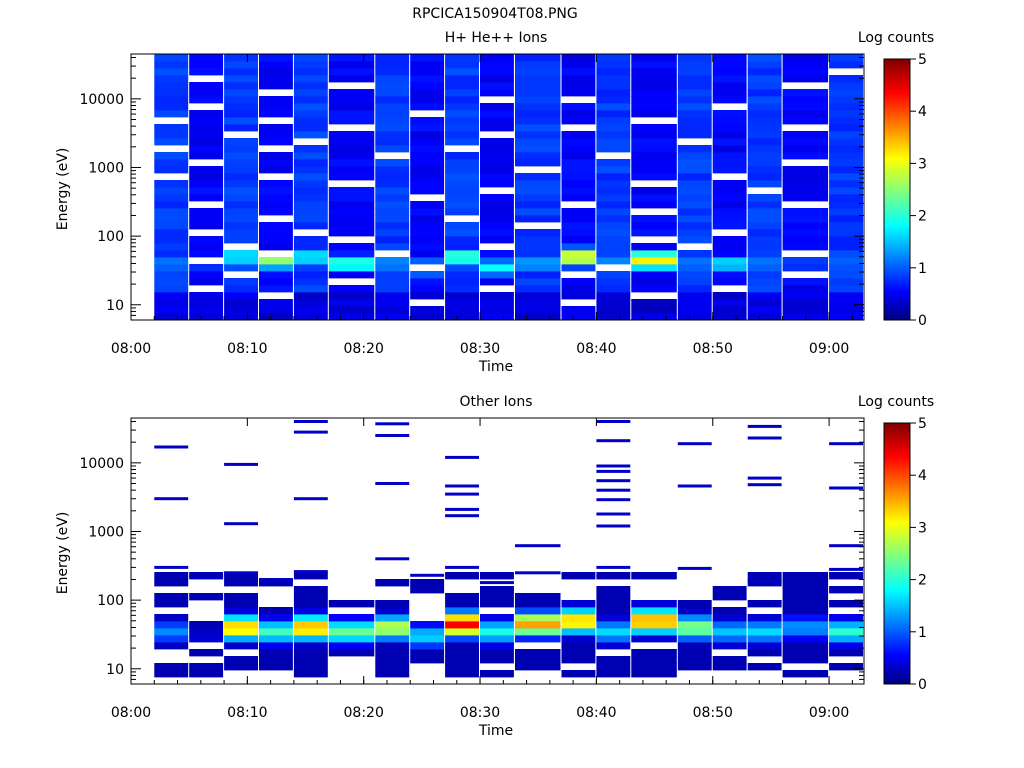  Describe the element at coordinates (922, 528) in the screenshot. I see `colorbar-tick-label: 3` at that location.